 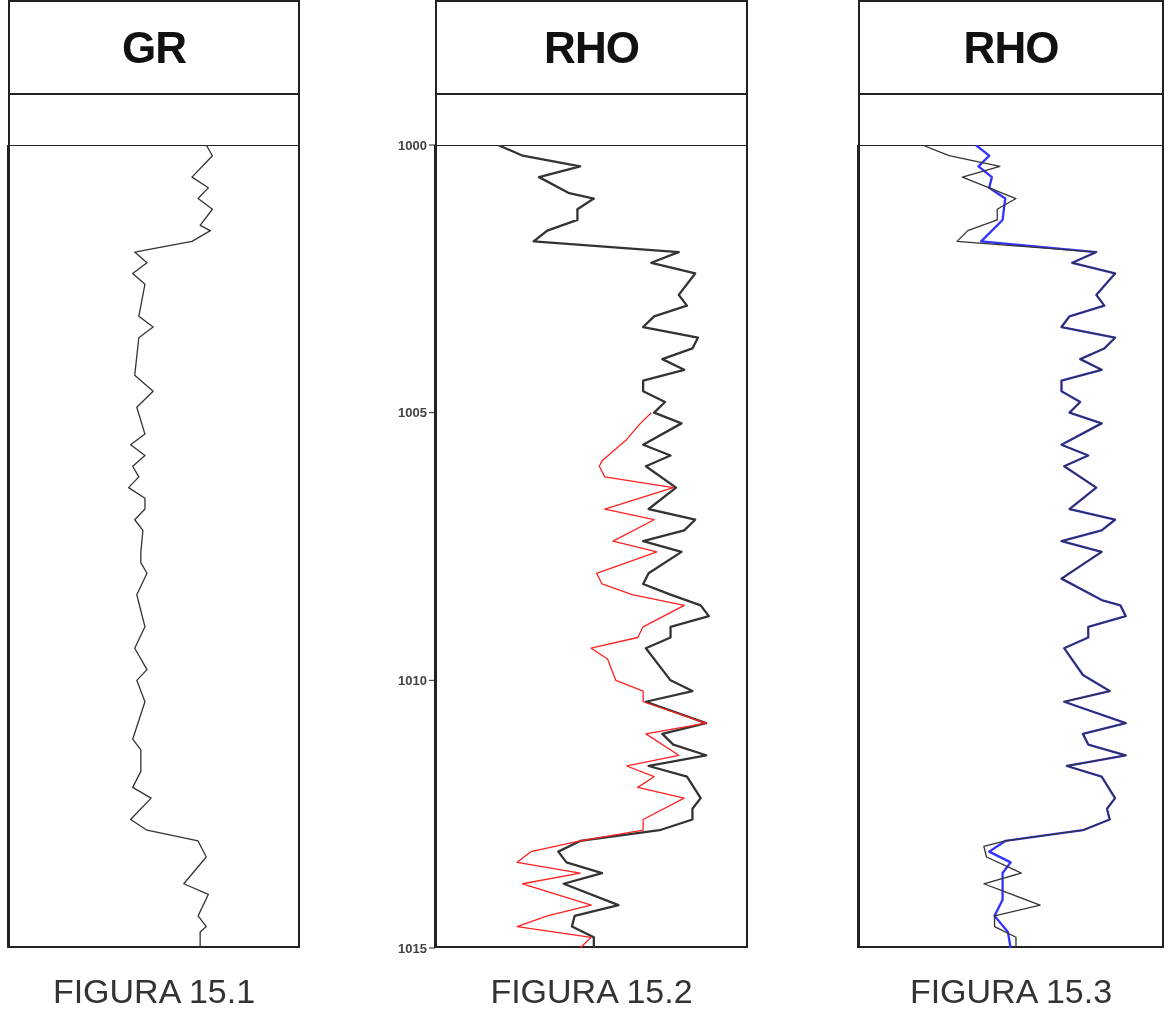 What do you see at coordinates (412, 413) in the screenshot?
I see `y-tick-label: 1005` at bounding box center [412, 413].